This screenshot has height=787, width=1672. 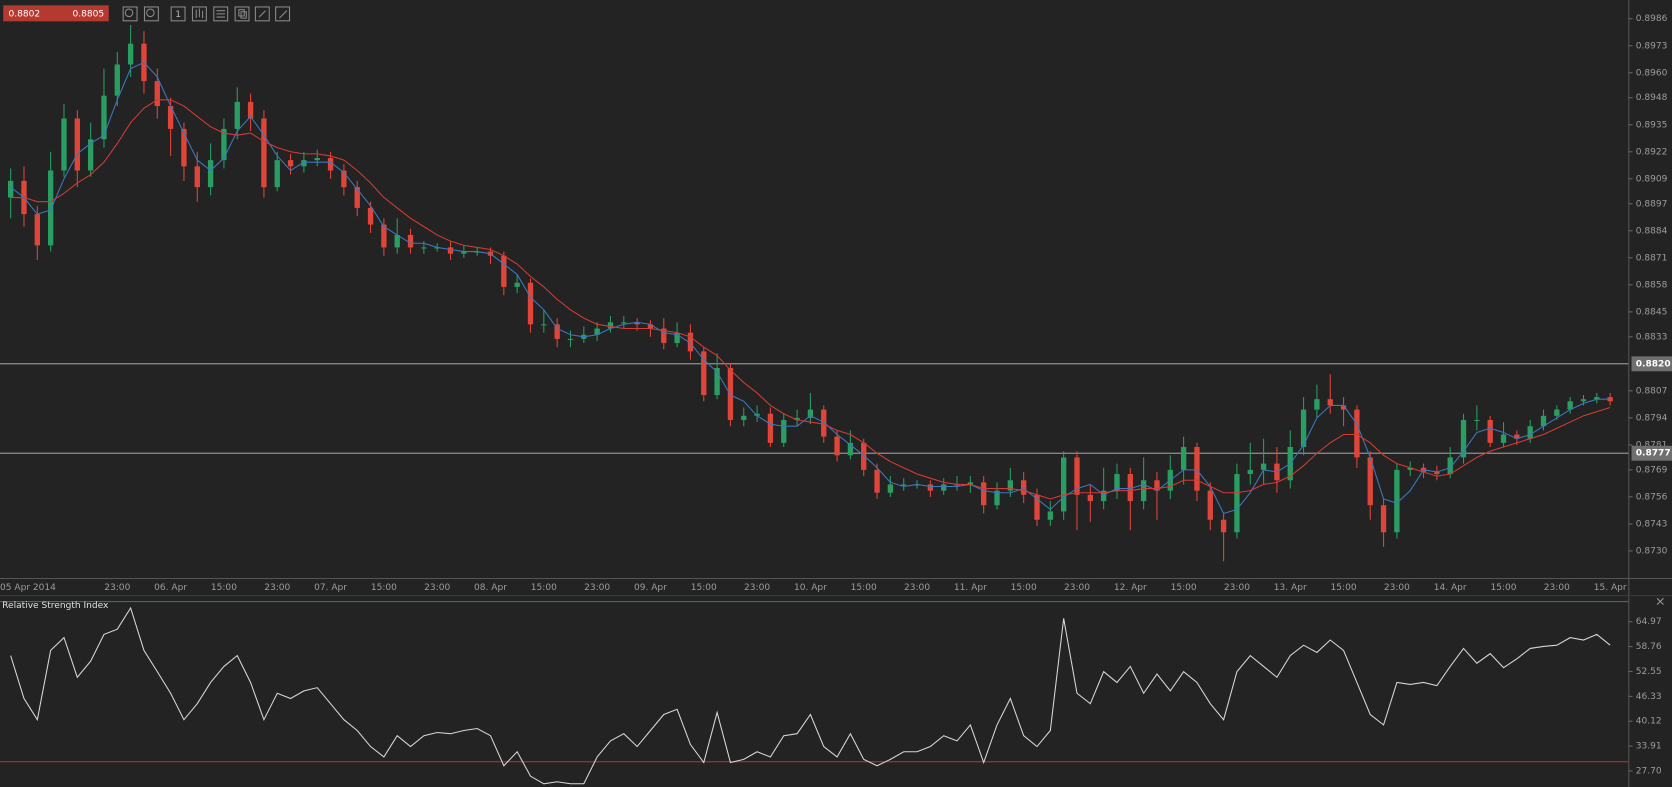 What do you see at coordinates (1649, 647) in the screenshot?
I see `y-tick-label: 58.76` at bounding box center [1649, 647].